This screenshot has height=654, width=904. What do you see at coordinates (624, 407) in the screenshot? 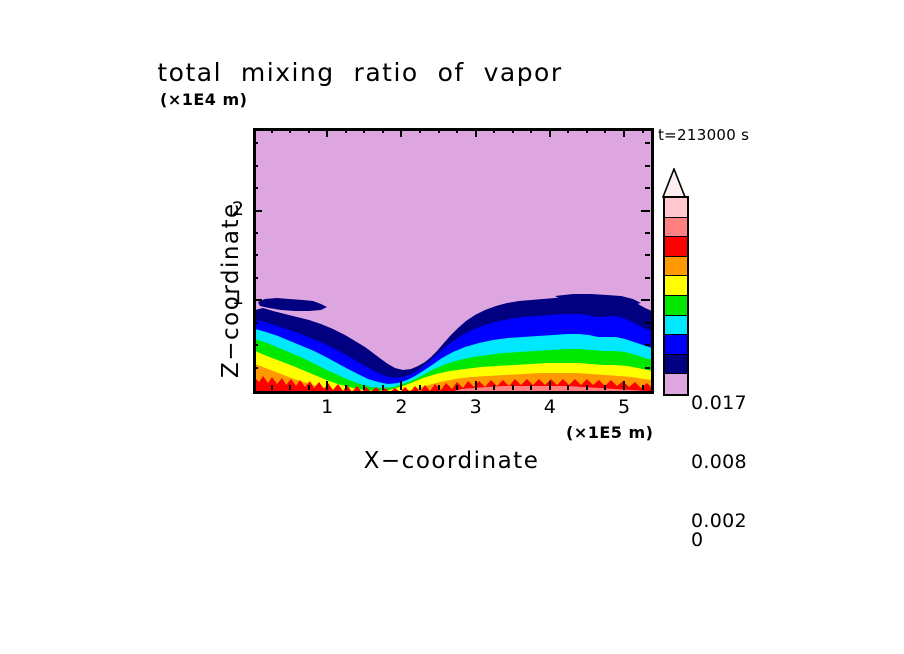
I see `x-tick-label: 5` at bounding box center [624, 407].